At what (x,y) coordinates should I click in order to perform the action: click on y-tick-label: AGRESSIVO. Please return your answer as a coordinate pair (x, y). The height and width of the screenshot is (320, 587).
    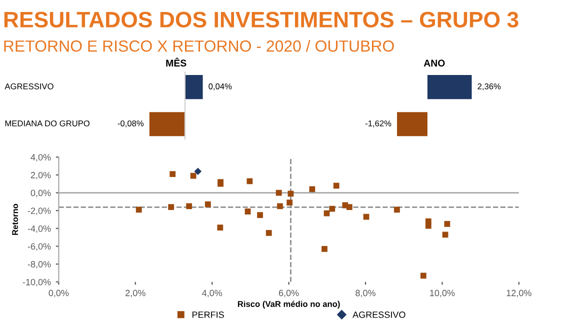
    Looking at the image, I should click on (29, 86).